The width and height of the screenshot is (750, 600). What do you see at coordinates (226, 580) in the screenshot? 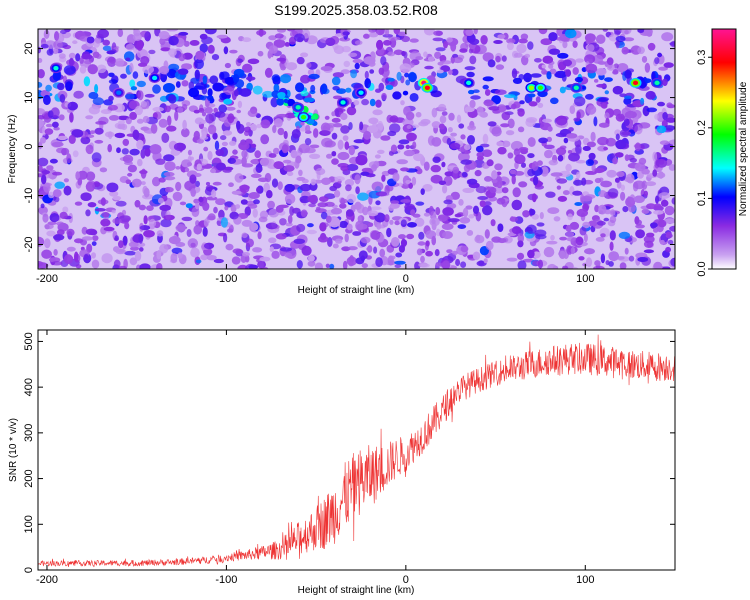
I see `x-tick-label: -100` at bounding box center [226, 580].